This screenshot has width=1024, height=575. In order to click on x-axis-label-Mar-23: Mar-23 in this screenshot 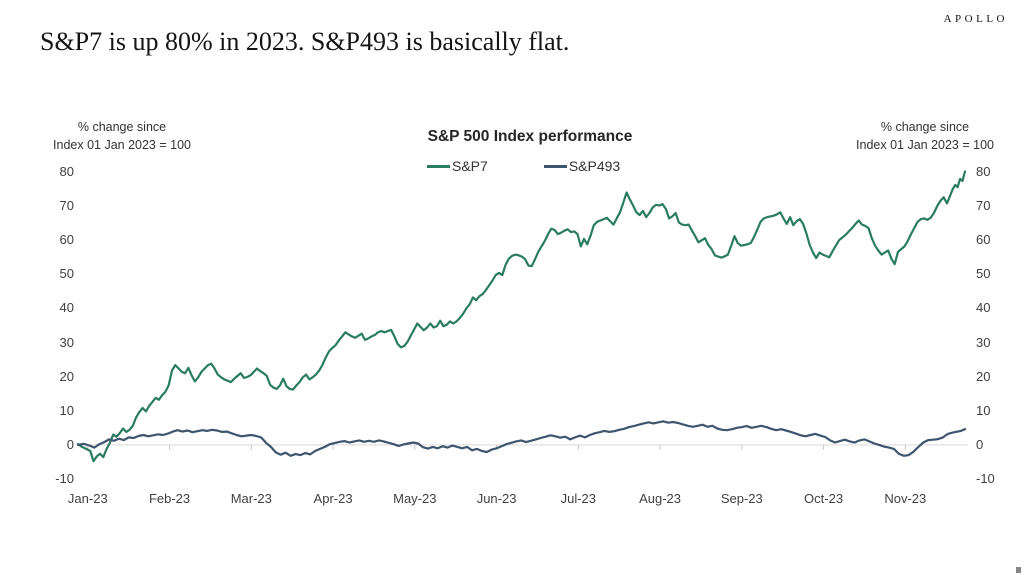, I will do `click(251, 498)`.